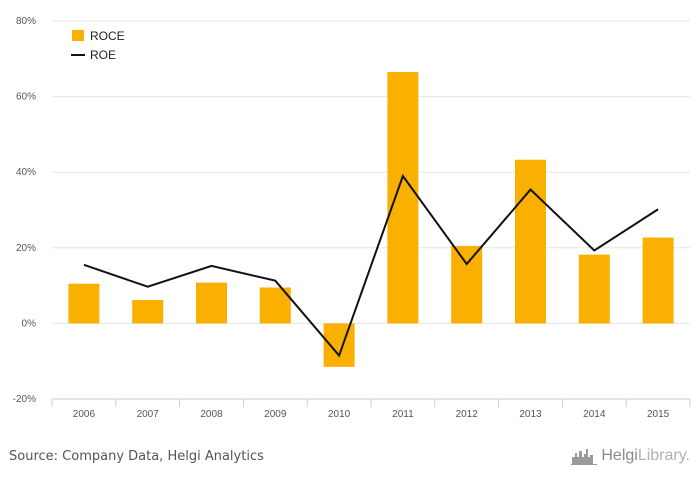  What do you see at coordinates (103, 55) in the screenshot?
I see `legend-label-roe: ROE` at bounding box center [103, 55].